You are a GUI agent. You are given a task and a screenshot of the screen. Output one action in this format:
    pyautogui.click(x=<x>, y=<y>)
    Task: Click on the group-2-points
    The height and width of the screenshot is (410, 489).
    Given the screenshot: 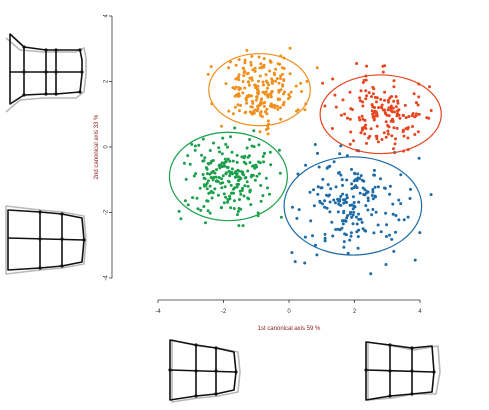 What is the action you would take?
    pyautogui.click(x=377, y=107)
    